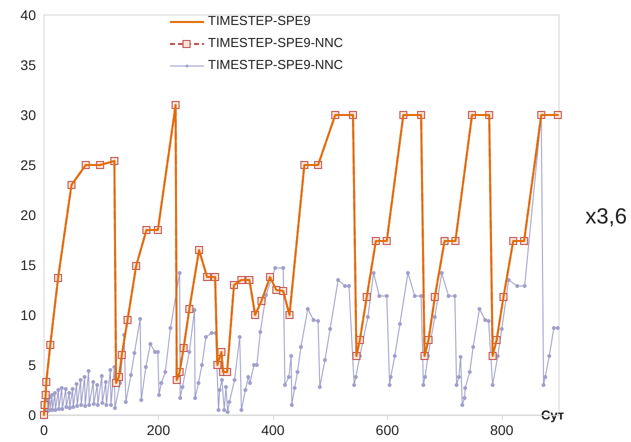 This screenshot has height=442, width=631. Describe the element at coordinates (158, 430) in the screenshot. I see `x-tick-label: 200` at that location.